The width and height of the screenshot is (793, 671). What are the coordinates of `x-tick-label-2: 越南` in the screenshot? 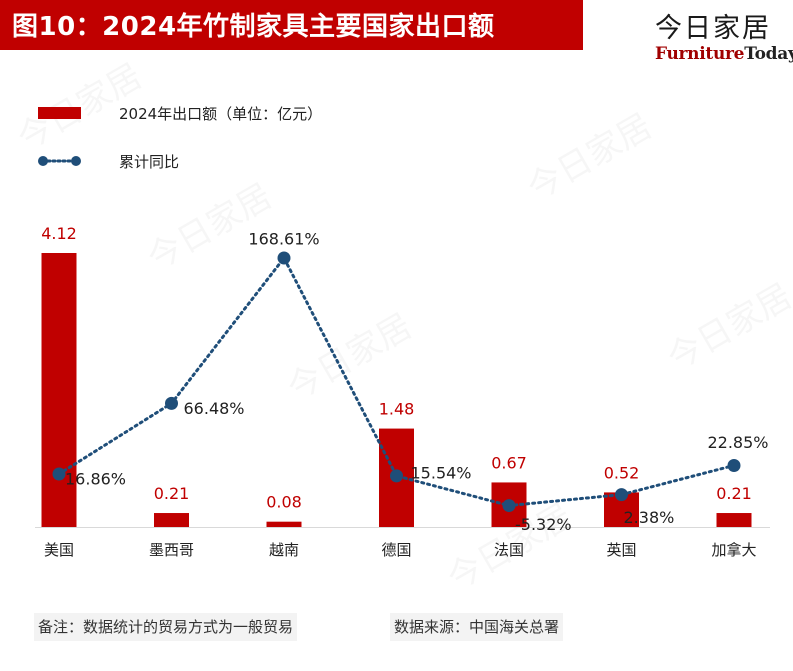 It's located at (284, 550).